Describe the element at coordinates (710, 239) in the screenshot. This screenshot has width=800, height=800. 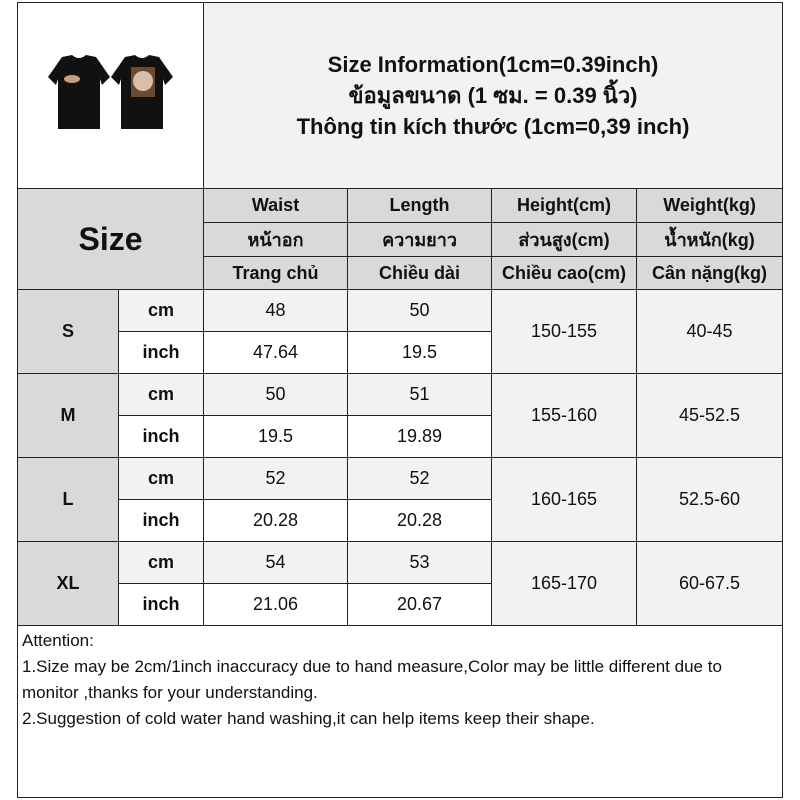
I see `col-weight-th: น้ำหนัก(kg)` at that location.